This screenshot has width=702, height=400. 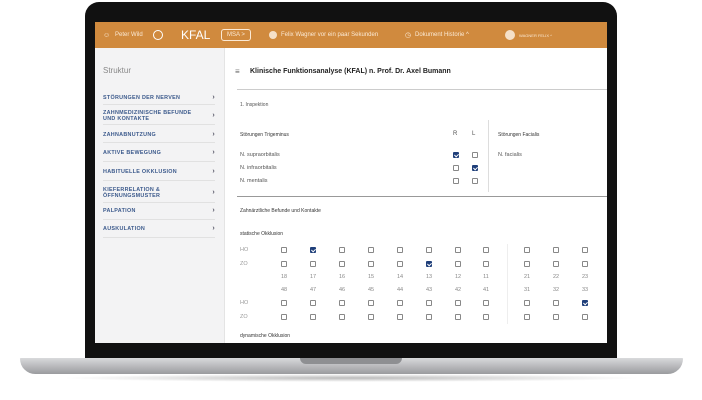 What do you see at coordinates (262, 234) in the screenshot?
I see `static-occlusion-title: statische Okklusion` at bounding box center [262, 234].